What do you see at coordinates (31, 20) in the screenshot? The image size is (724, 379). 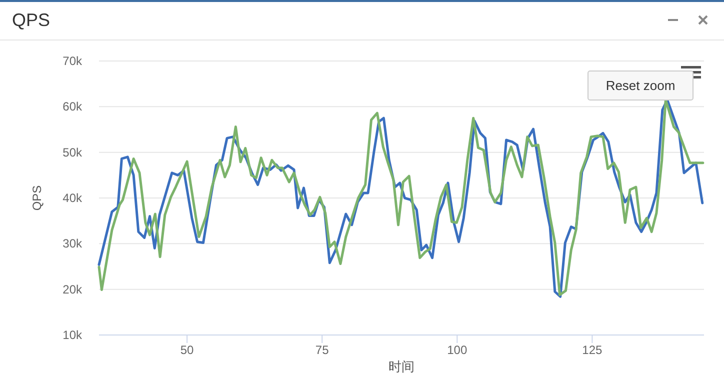 I see `chart-title: QPS` at bounding box center [31, 20].